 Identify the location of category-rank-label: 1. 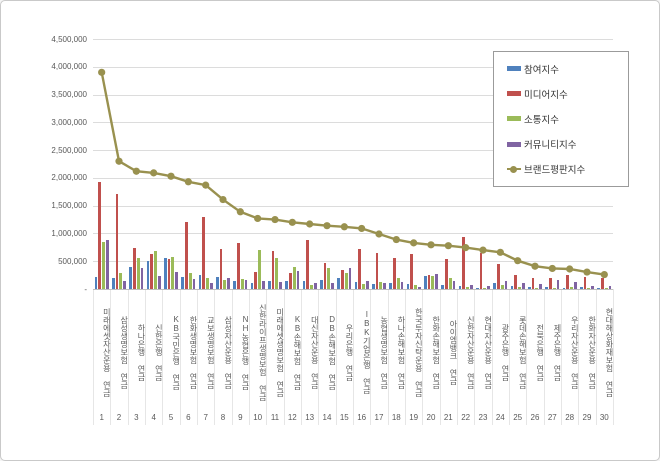
(101, 417).